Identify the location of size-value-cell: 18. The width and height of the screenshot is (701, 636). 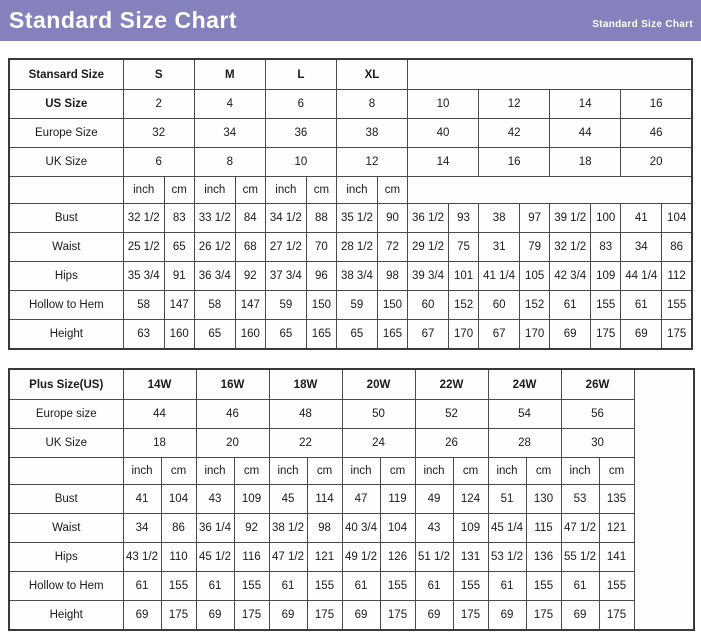
(159, 443).